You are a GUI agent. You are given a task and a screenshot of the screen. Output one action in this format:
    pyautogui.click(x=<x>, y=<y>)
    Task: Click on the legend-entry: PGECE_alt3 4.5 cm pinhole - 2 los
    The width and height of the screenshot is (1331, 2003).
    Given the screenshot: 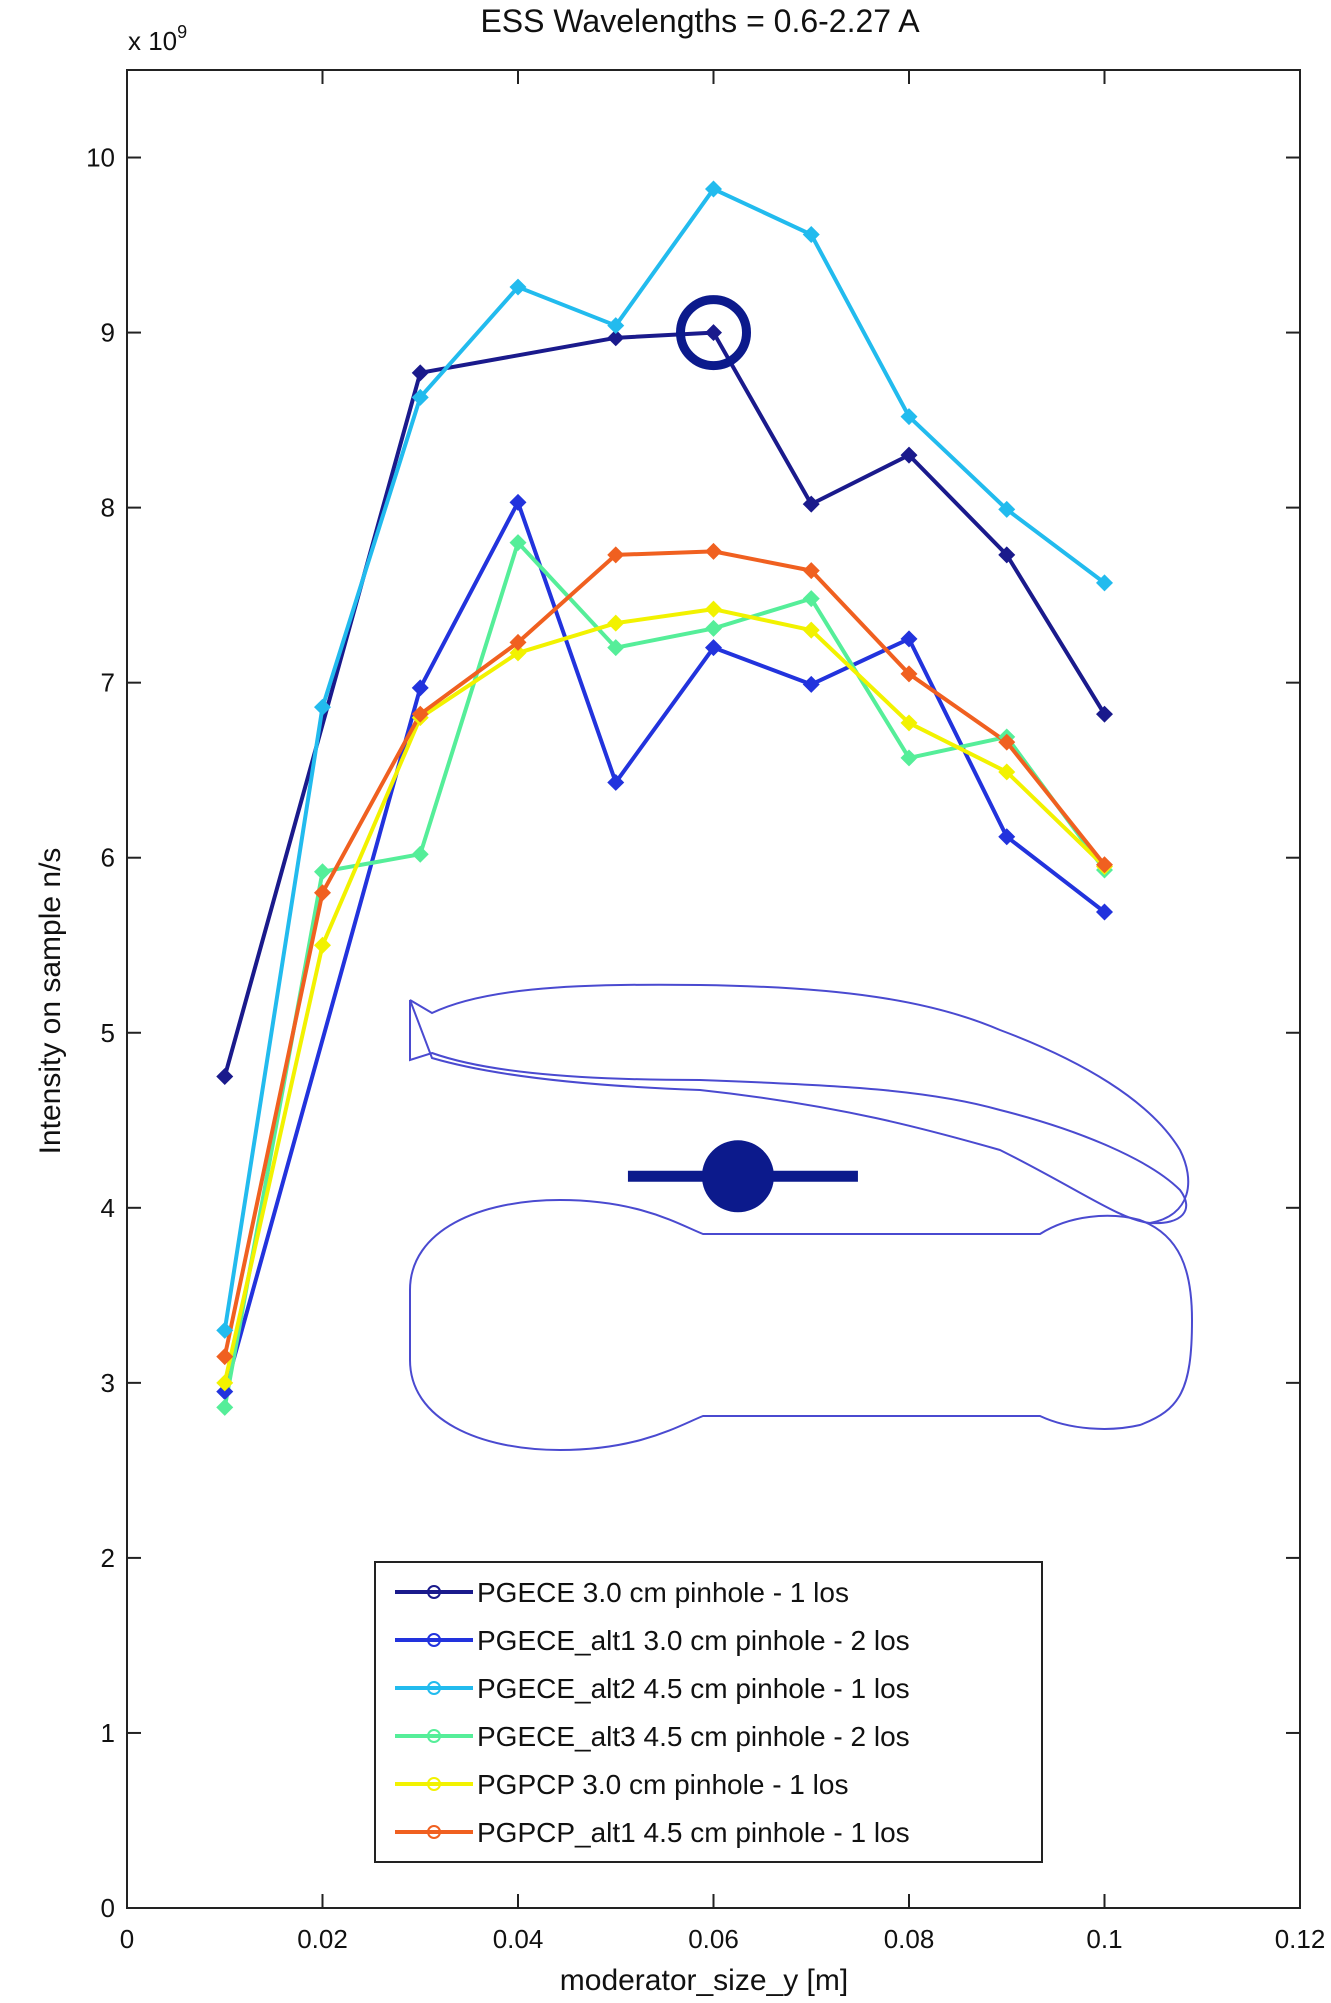 What is the action you would take?
    pyautogui.click(x=693, y=1736)
    